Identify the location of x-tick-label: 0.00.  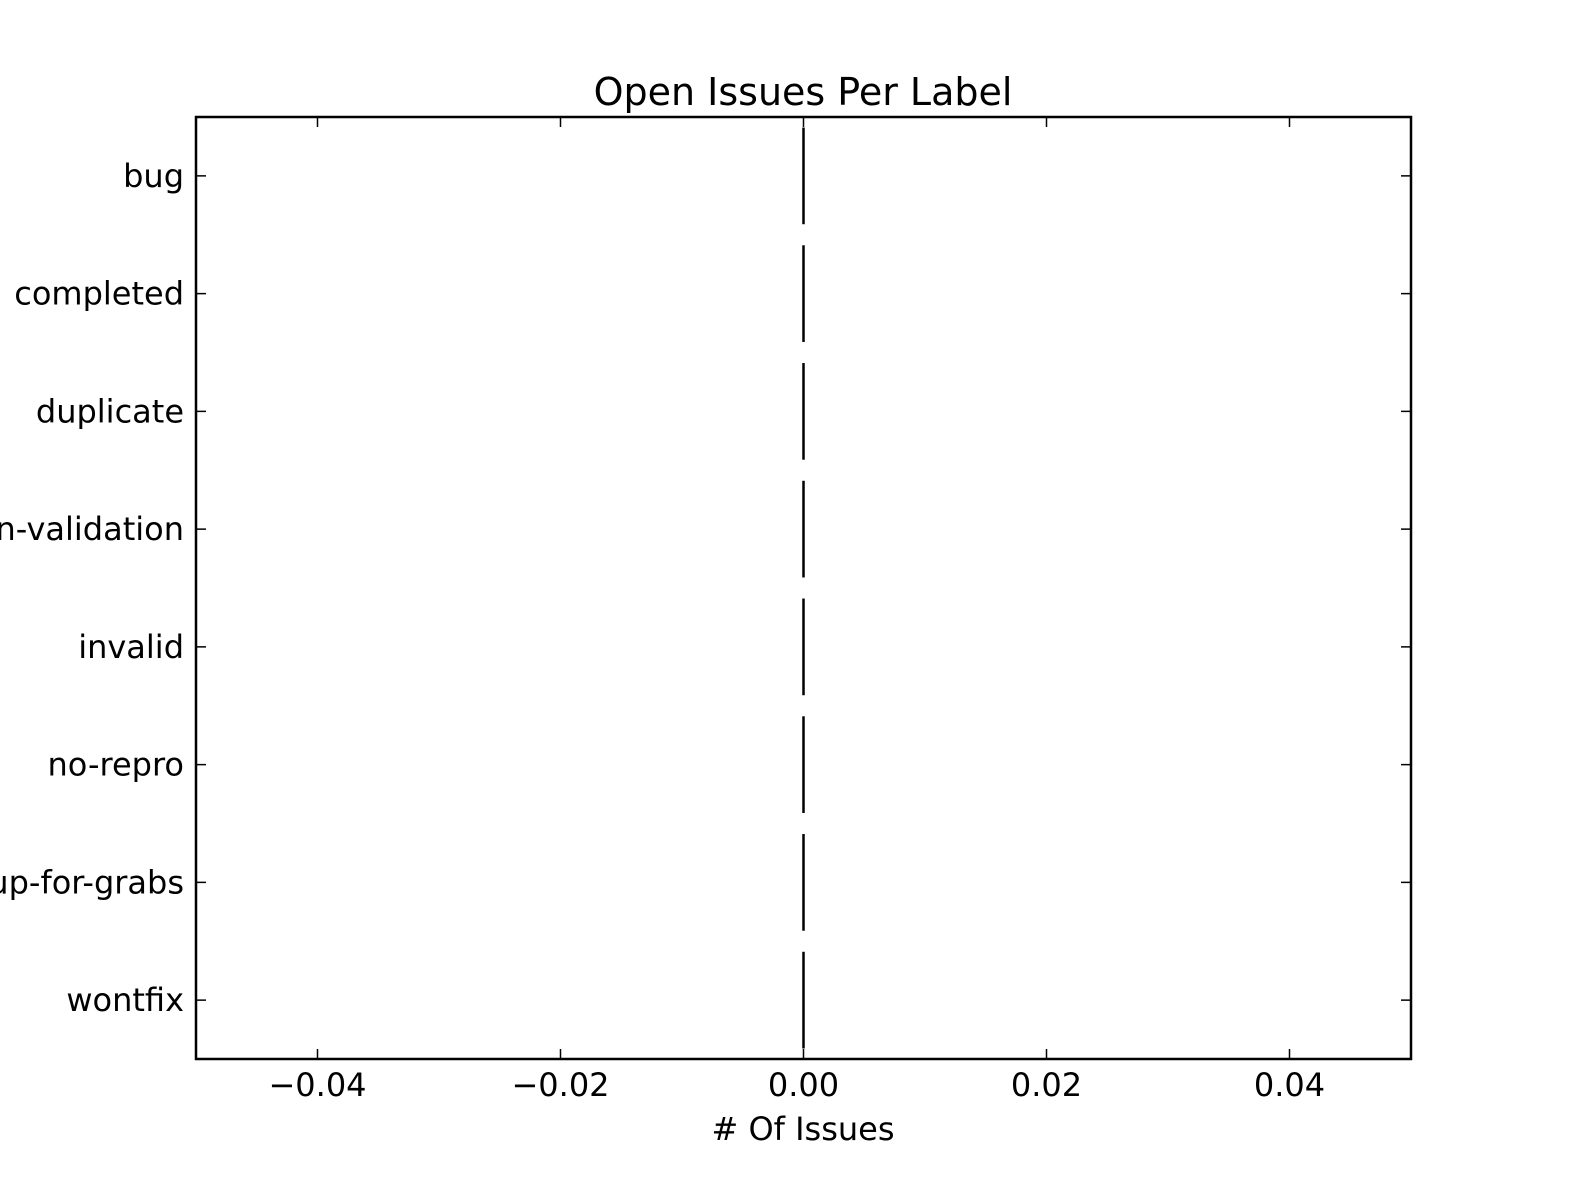
(803, 1085).